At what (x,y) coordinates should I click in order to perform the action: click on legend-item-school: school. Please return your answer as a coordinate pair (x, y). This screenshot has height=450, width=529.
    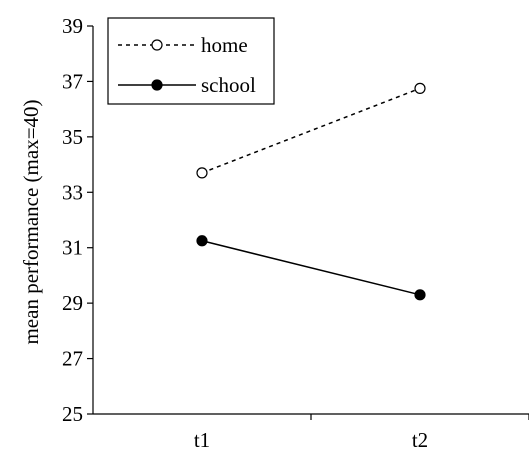
    Looking at the image, I should click on (187, 85).